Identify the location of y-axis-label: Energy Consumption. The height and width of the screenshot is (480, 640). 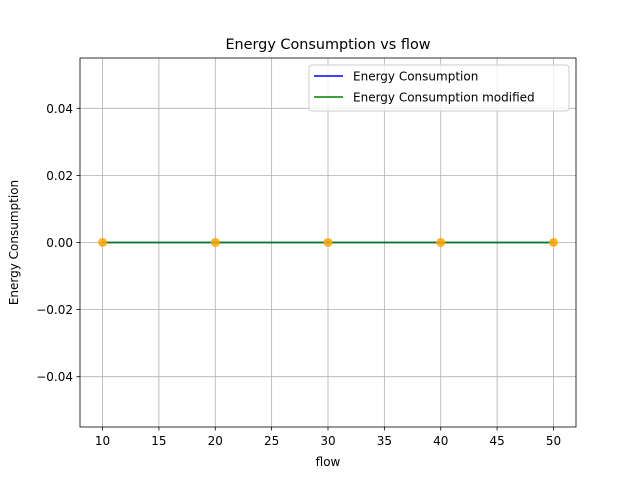
(14, 242).